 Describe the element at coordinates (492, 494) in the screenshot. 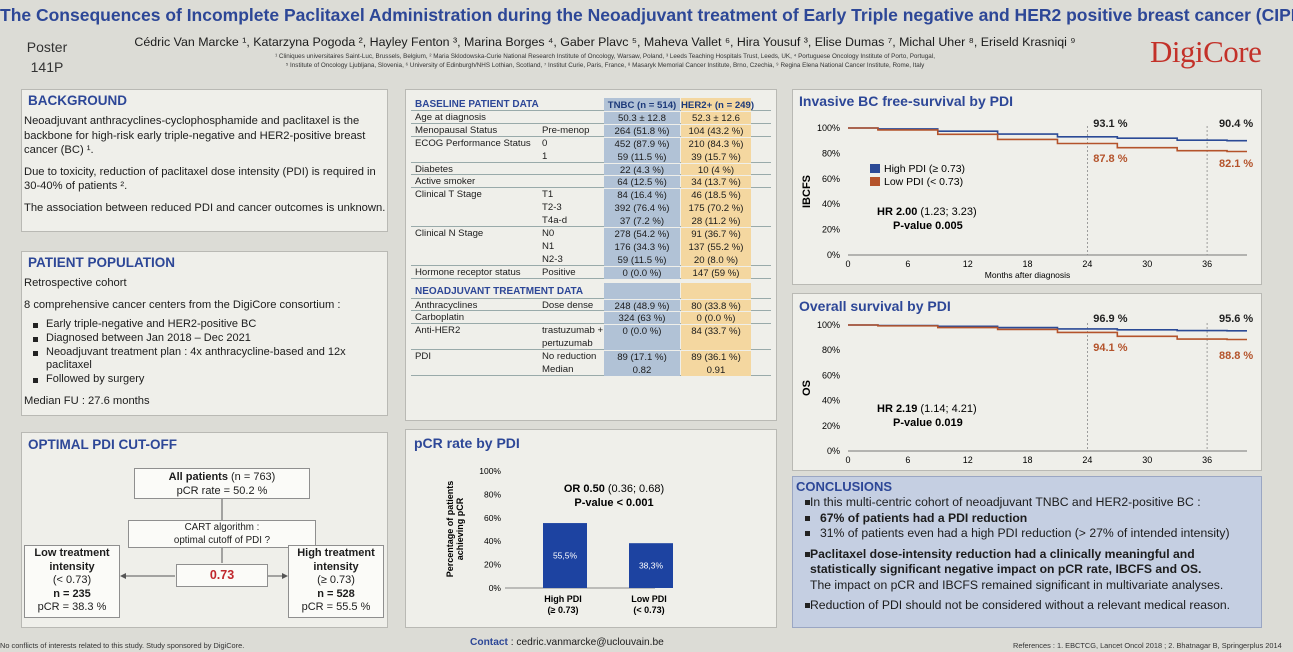

I see `pcr-ytick: 80%` at that location.